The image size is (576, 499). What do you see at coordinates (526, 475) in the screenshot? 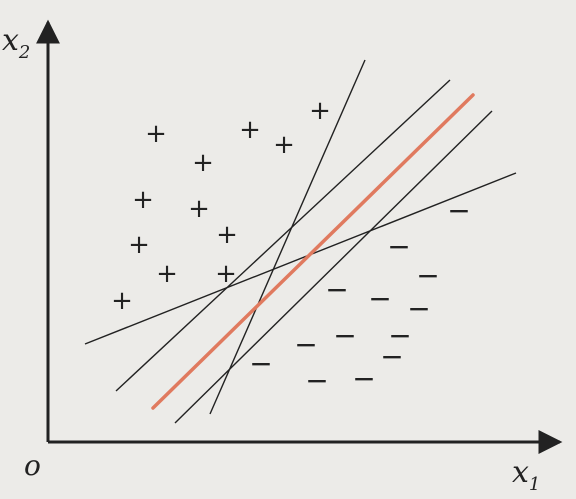
I see `x-axis-label: x1` at bounding box center [526, 475].